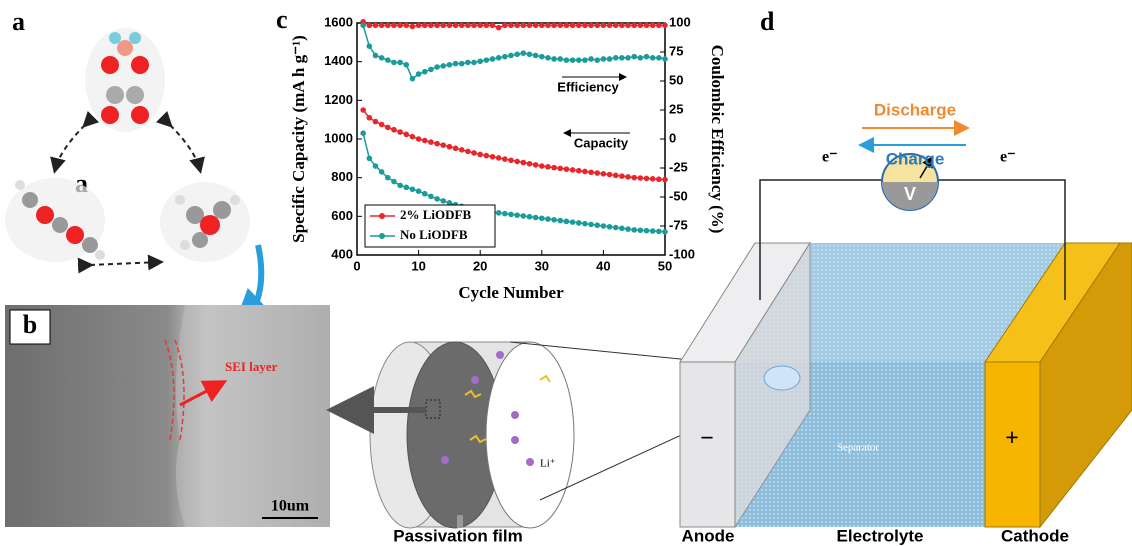  Describe the element at coordinates (1012, 439) in the screenshot. I see `cathode-sign: +` at that location.